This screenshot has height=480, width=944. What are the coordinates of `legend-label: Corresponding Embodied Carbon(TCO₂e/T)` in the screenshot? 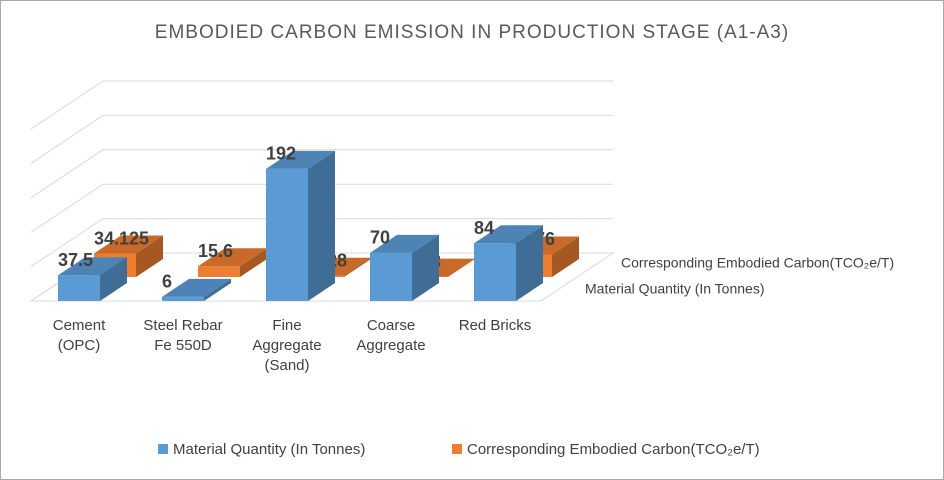 It's located at (613, 449).